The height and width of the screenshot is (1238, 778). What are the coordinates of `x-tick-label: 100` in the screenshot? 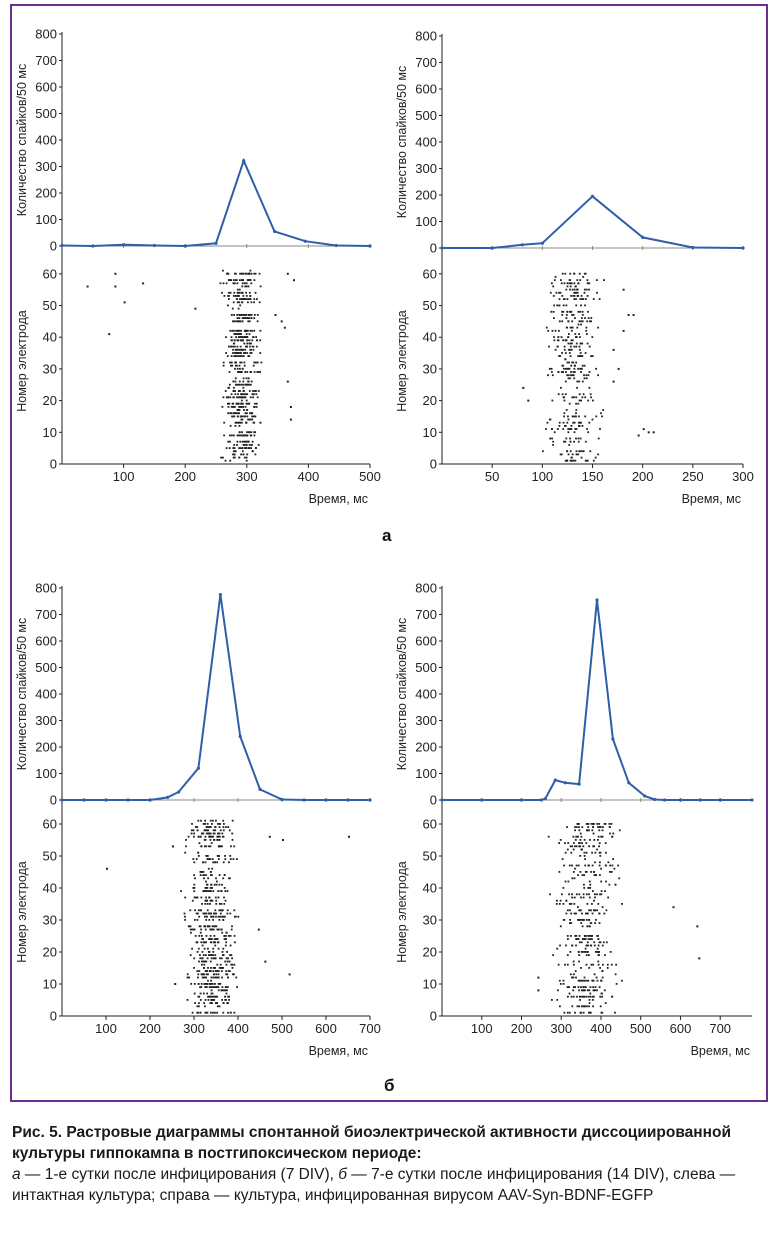 It's located at (124, 476).